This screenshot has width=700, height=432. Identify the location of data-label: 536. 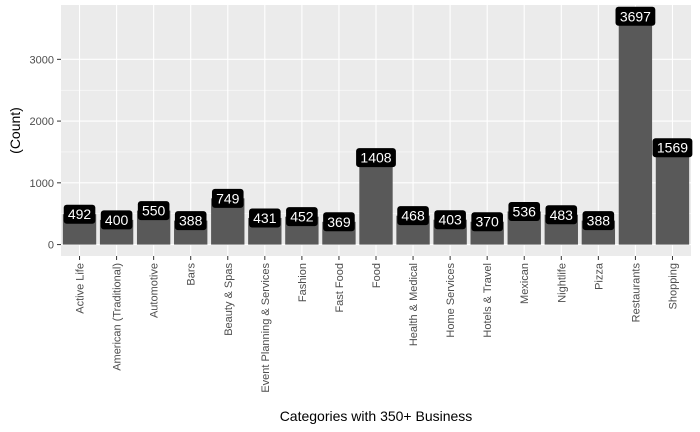
(524, 211).